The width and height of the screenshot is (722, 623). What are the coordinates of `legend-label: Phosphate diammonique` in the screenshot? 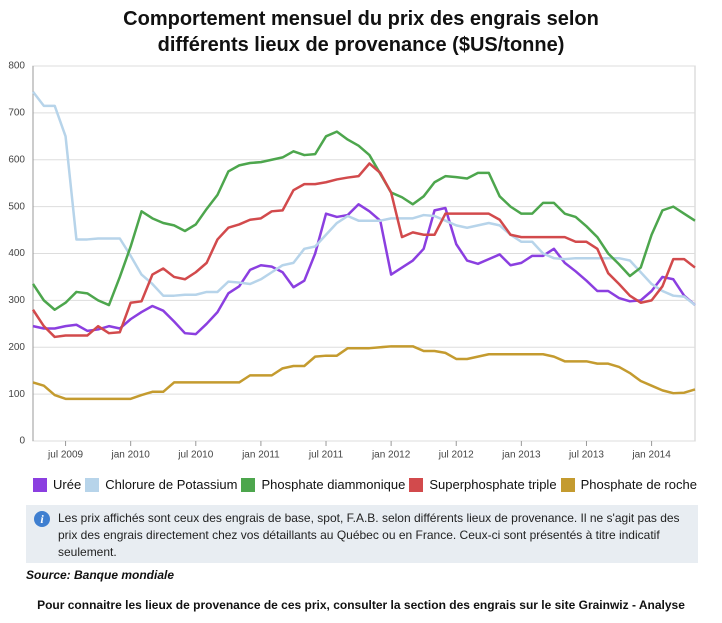 It's located at (333, 484).